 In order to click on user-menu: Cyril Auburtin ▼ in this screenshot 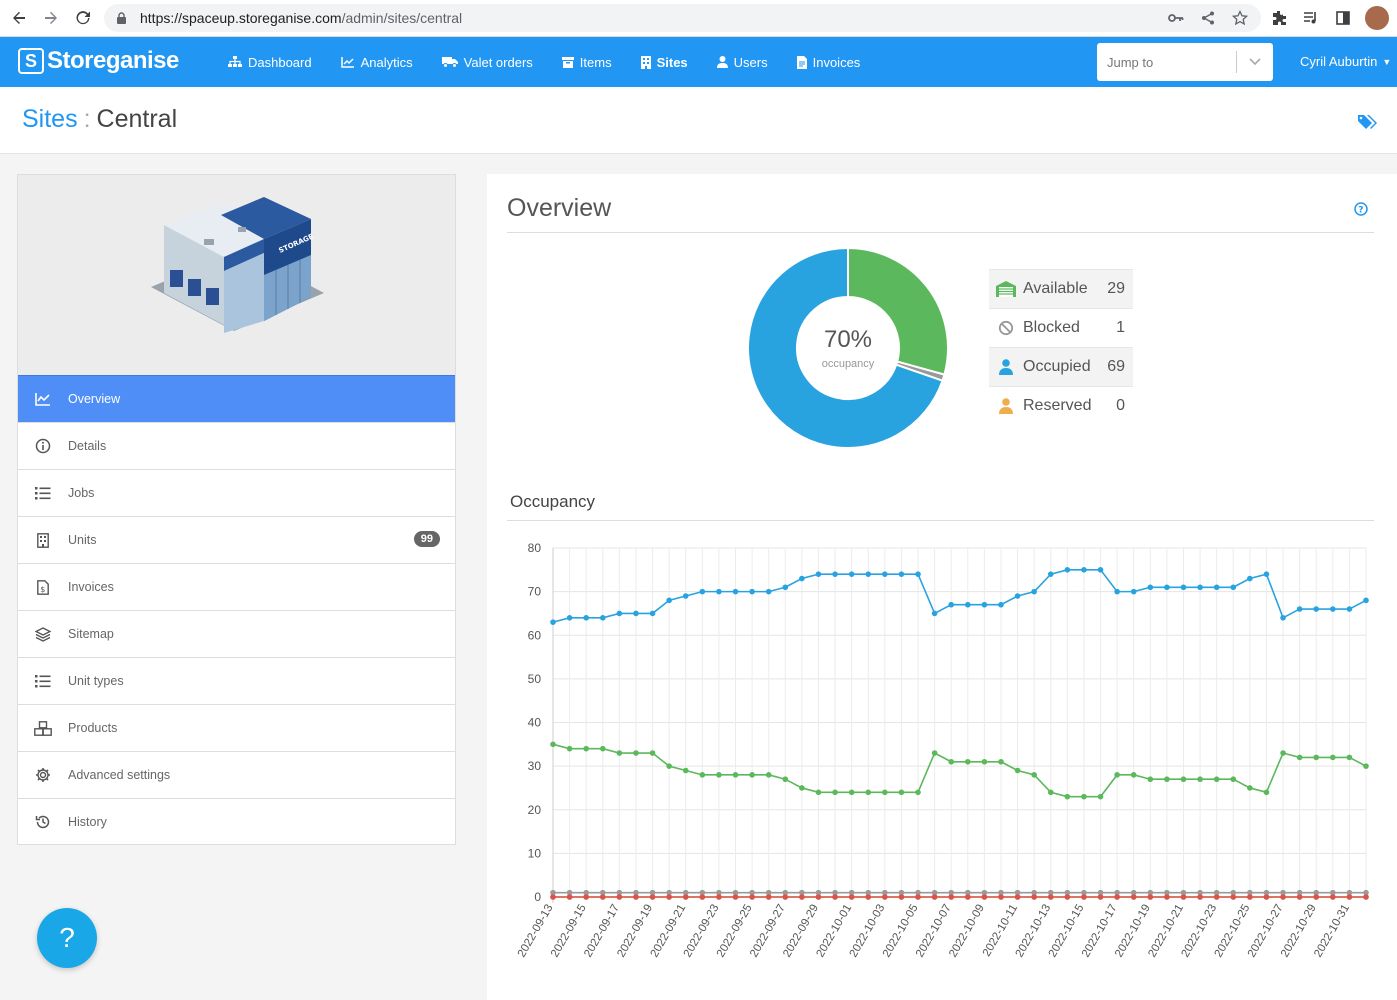, I will do `click(1346, 61)`.